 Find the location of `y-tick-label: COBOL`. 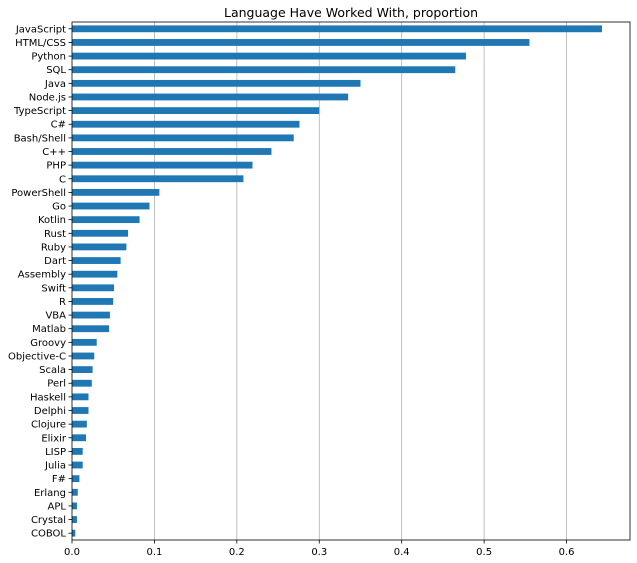

y-tick-label: COBOL is located at coordinates (48, 534).